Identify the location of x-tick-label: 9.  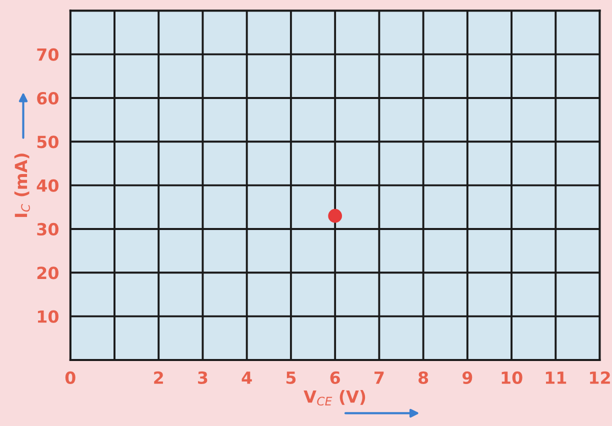
(467, 377).